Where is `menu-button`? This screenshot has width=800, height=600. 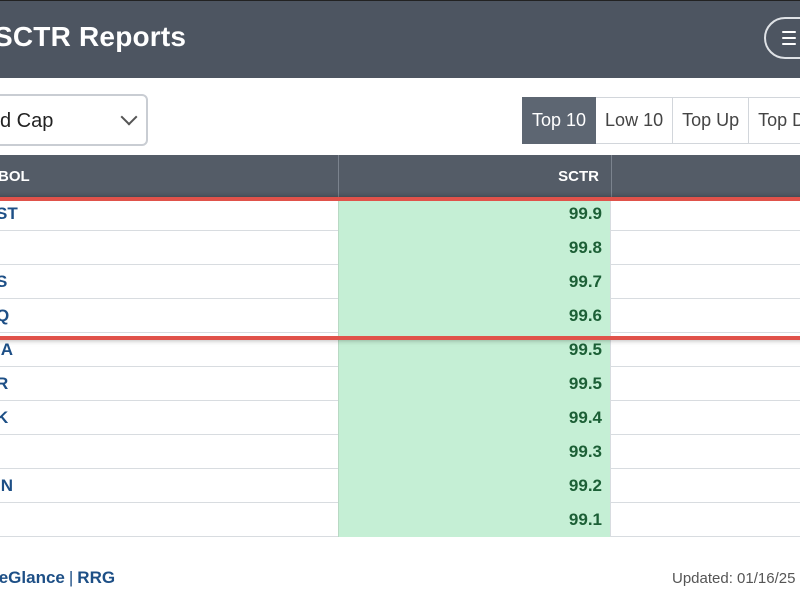
menu-button is located at coordinates (782, 38).